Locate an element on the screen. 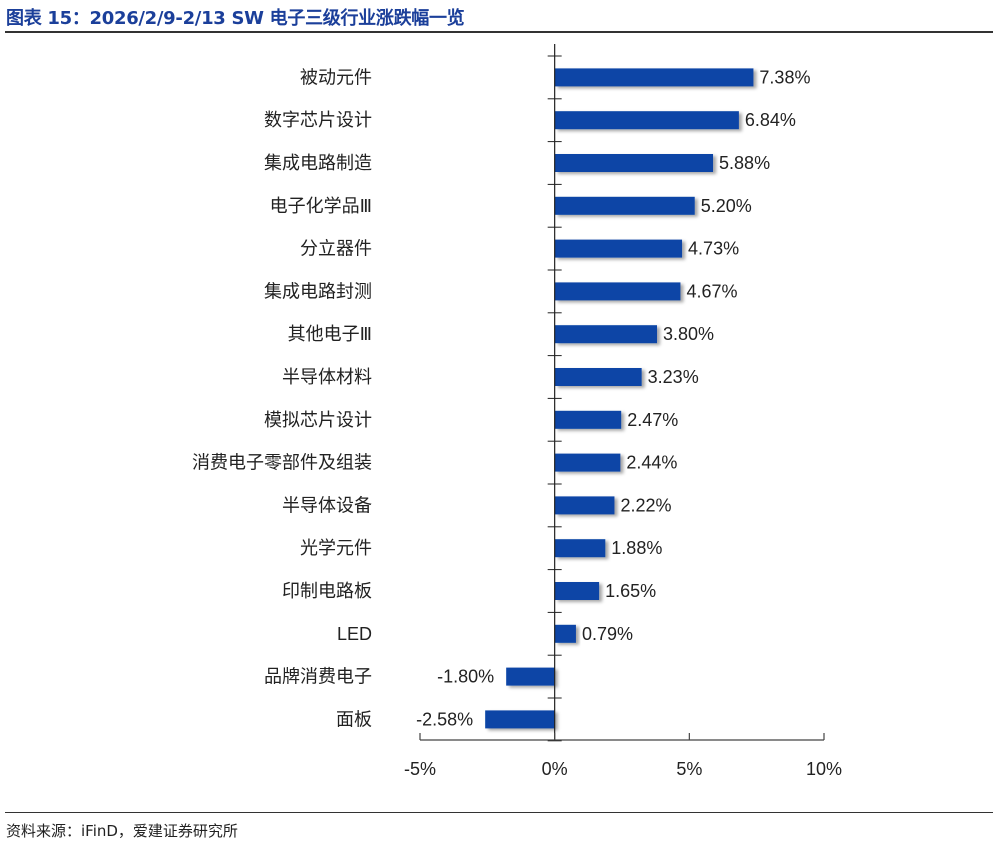  data-label: 0.79% is located at coordinates (607, 634).